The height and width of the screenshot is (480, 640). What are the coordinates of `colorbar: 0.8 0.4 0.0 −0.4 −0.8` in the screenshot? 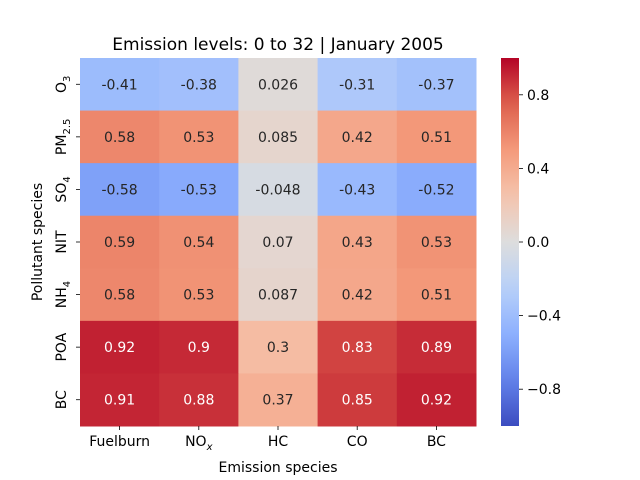 It's located at (531, 242).